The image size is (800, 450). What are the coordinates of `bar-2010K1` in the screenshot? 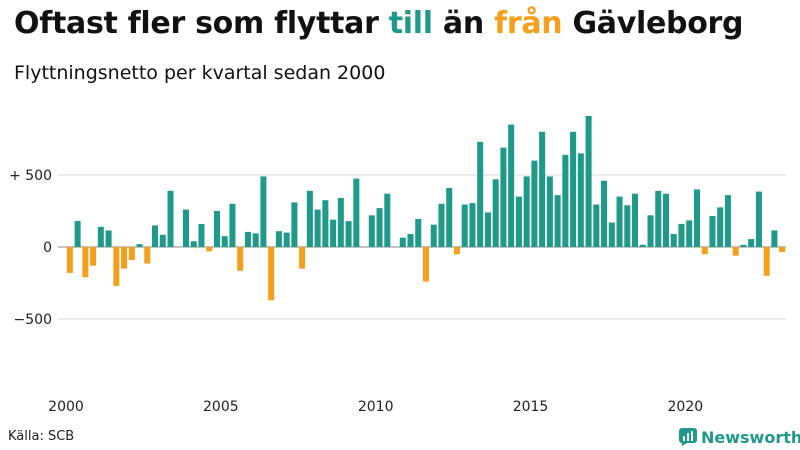 It's located at (379, 227).